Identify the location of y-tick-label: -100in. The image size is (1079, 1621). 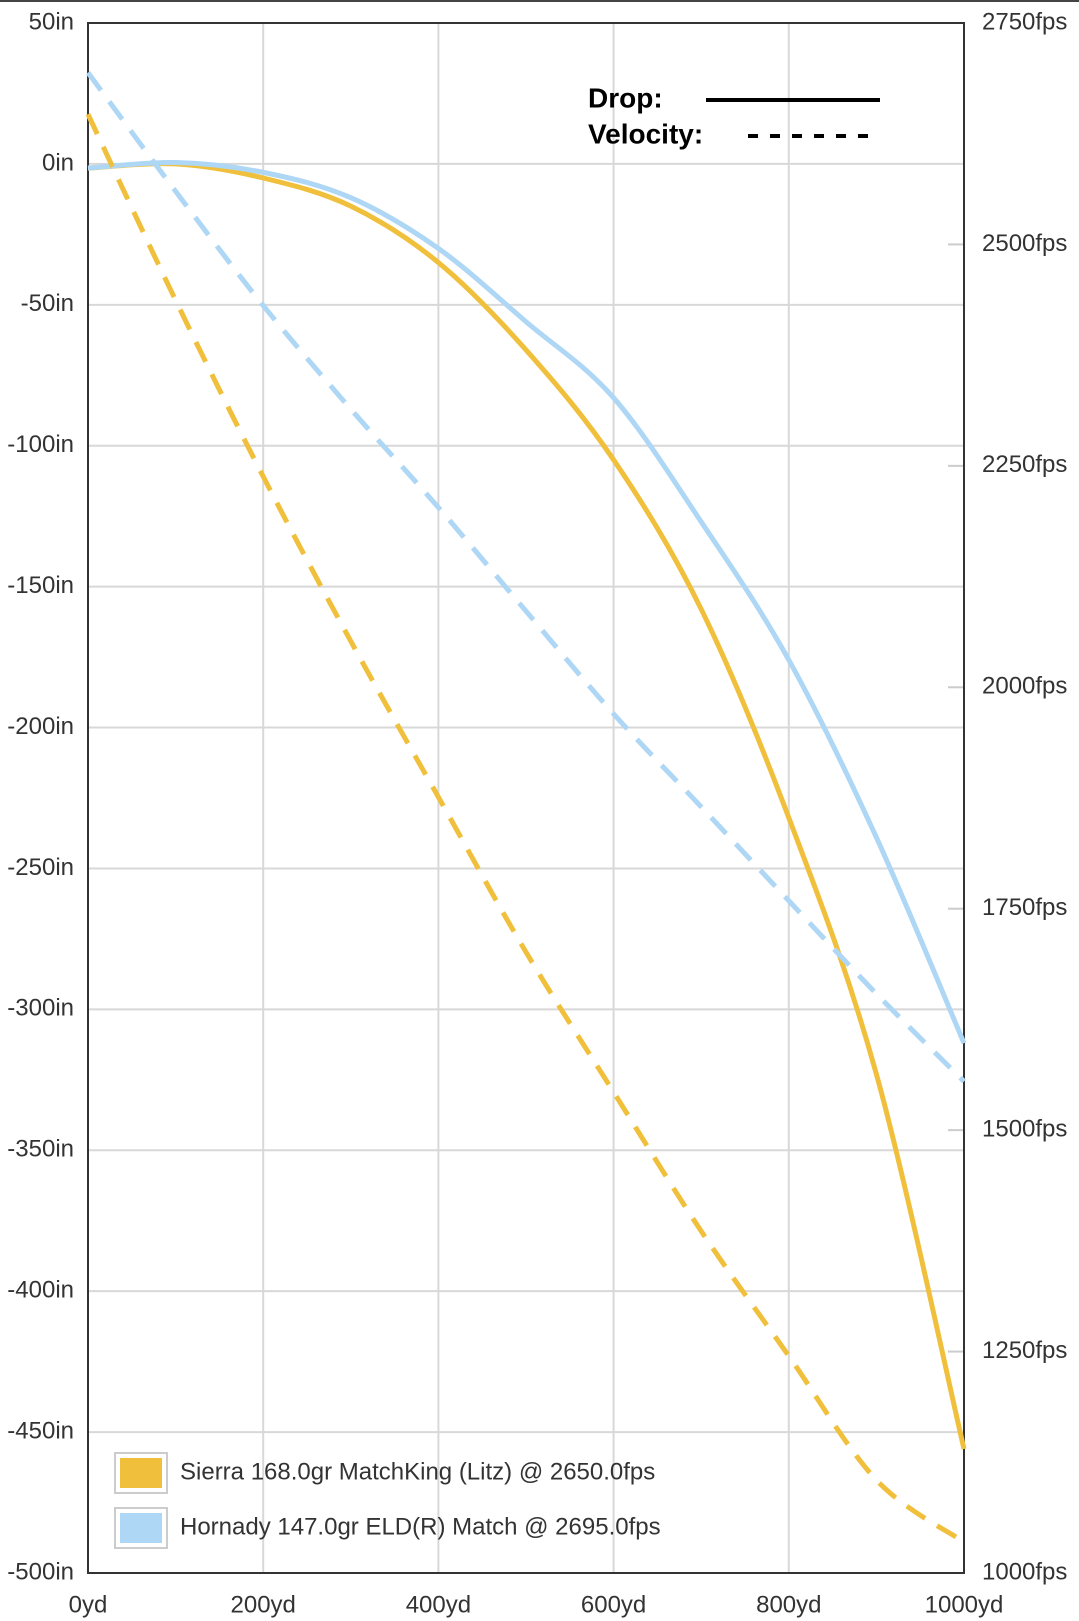
(40, 444).